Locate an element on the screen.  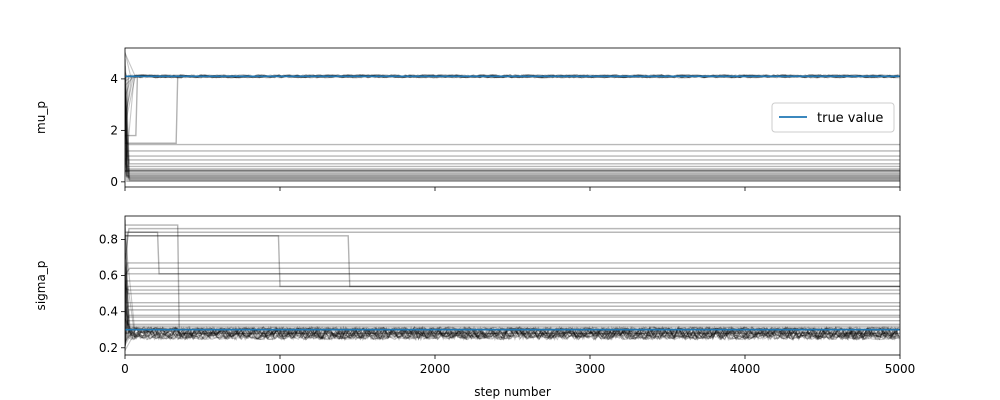
x-tick-label: 5000 is located at coordinates (900, 369).